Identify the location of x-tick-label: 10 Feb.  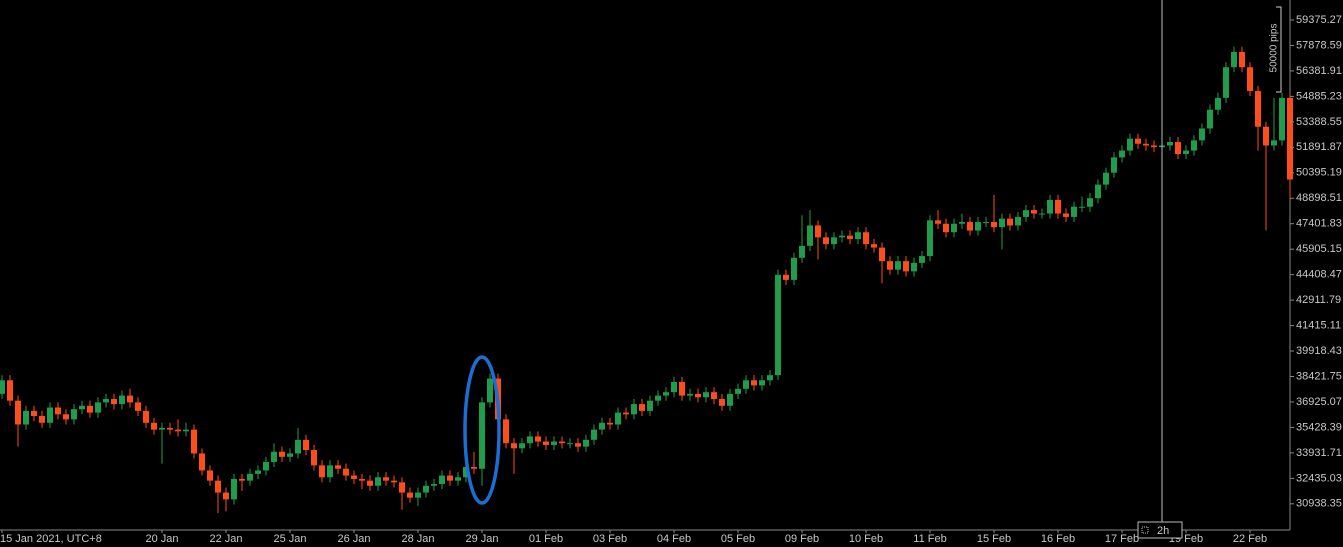
(866, 539).